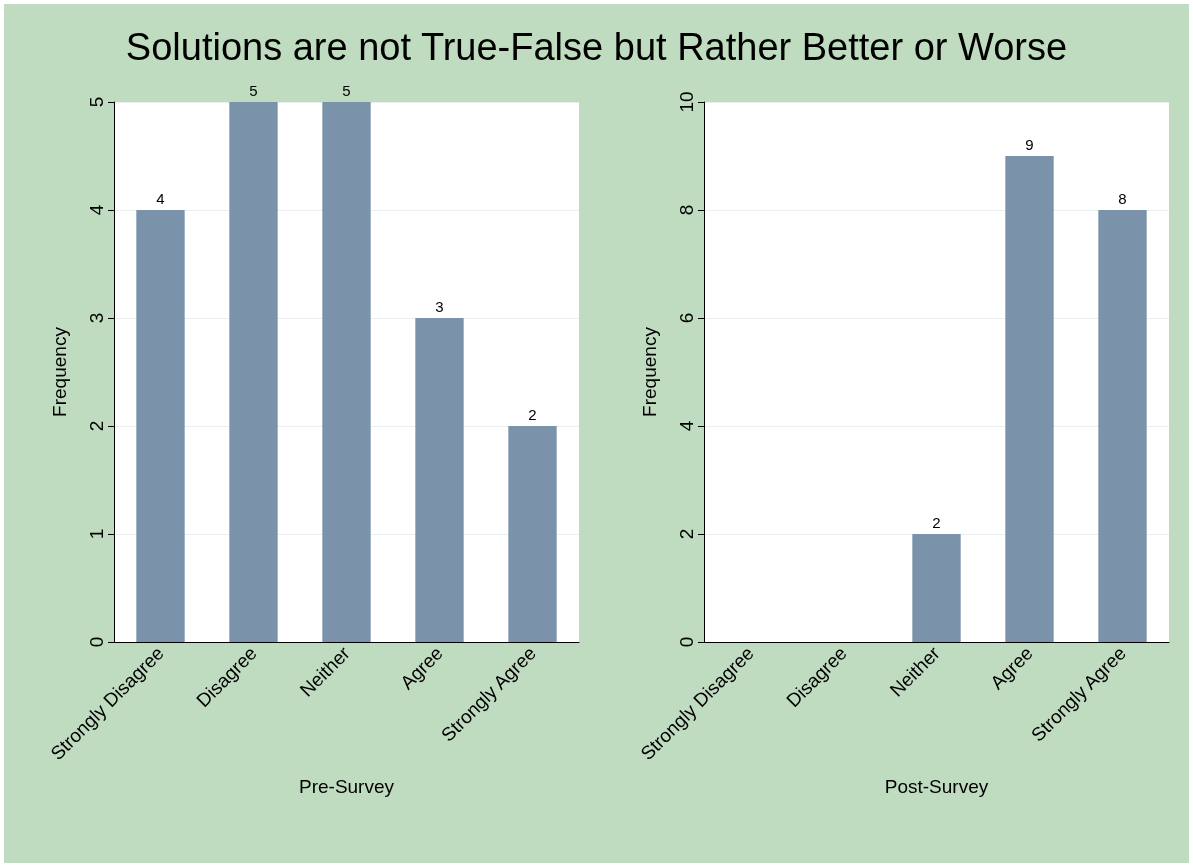 The height and width of the screenshot is (867, 1193). What do you see at coordinates (596, 47) in the screenshot?
I see `chart-title: Solutions are not True-False but Rather Better or Worse` at bounding box center [596, 47].